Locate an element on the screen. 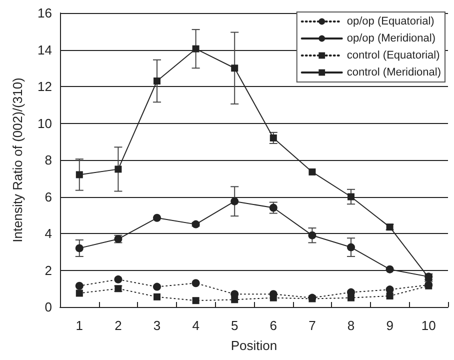 The width and height of the screenshot is (454, 360). legend-label: control (Equatorial) is located at coordinates (393, 56).